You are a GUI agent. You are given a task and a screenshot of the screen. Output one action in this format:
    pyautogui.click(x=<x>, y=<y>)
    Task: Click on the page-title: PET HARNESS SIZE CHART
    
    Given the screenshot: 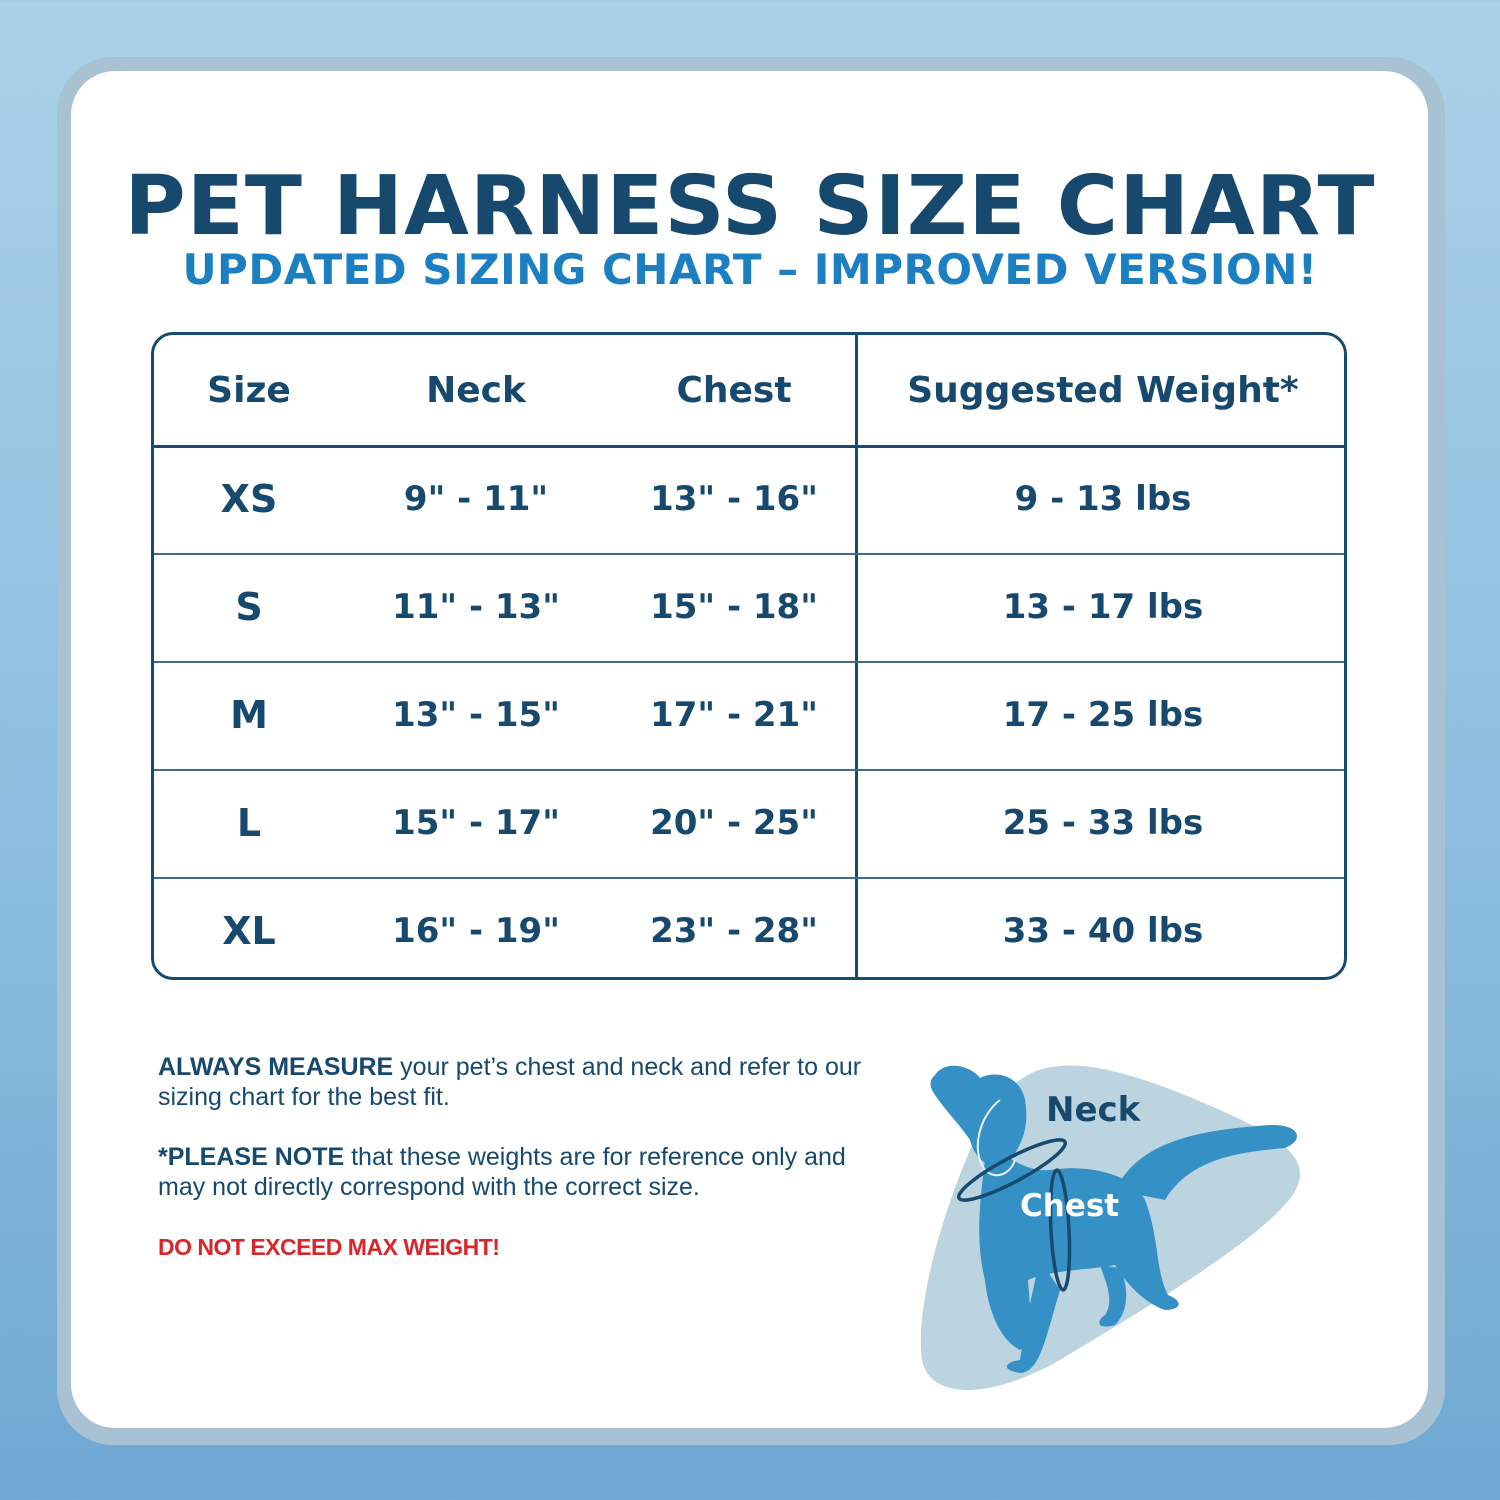 What is the action you would take?
    pyautogui.click(x=750, y=206)
    